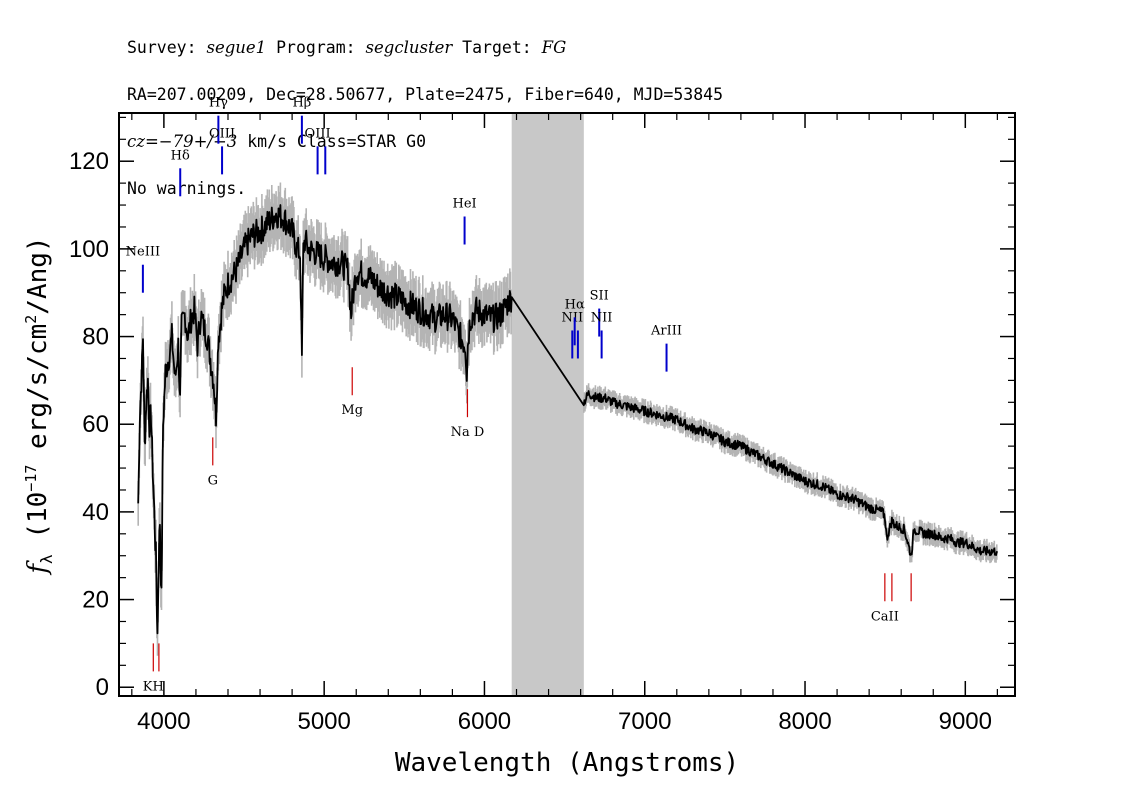  What do you see at coordinates (301, 103) in the screenshot?
I see `line-label: Hβ` at bounding box center [301, 103].